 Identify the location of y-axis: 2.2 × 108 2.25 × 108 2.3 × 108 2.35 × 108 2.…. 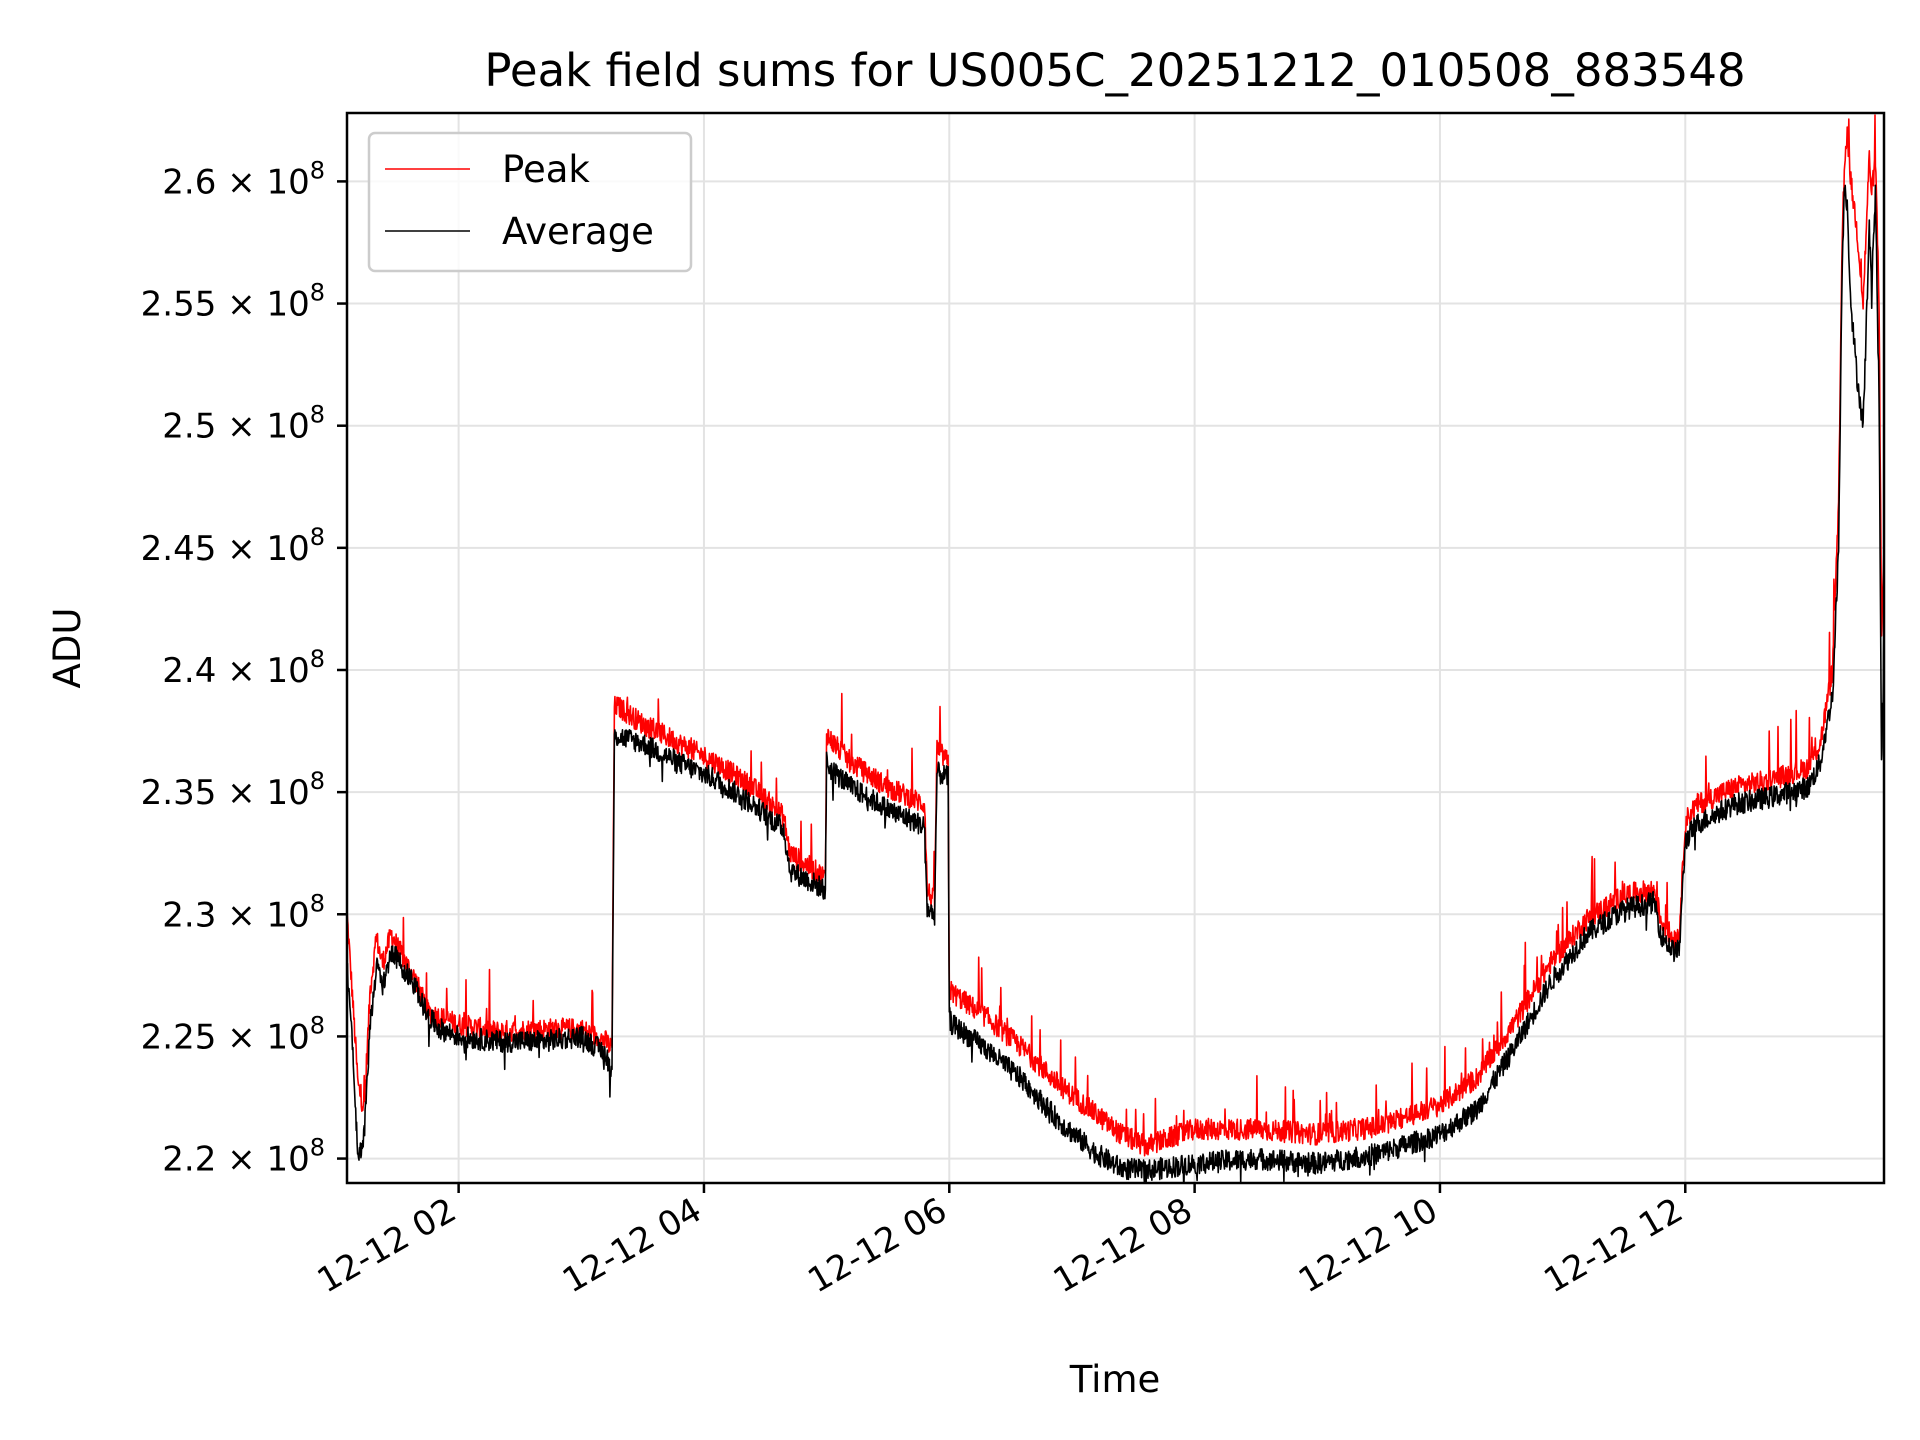
(244, 668).